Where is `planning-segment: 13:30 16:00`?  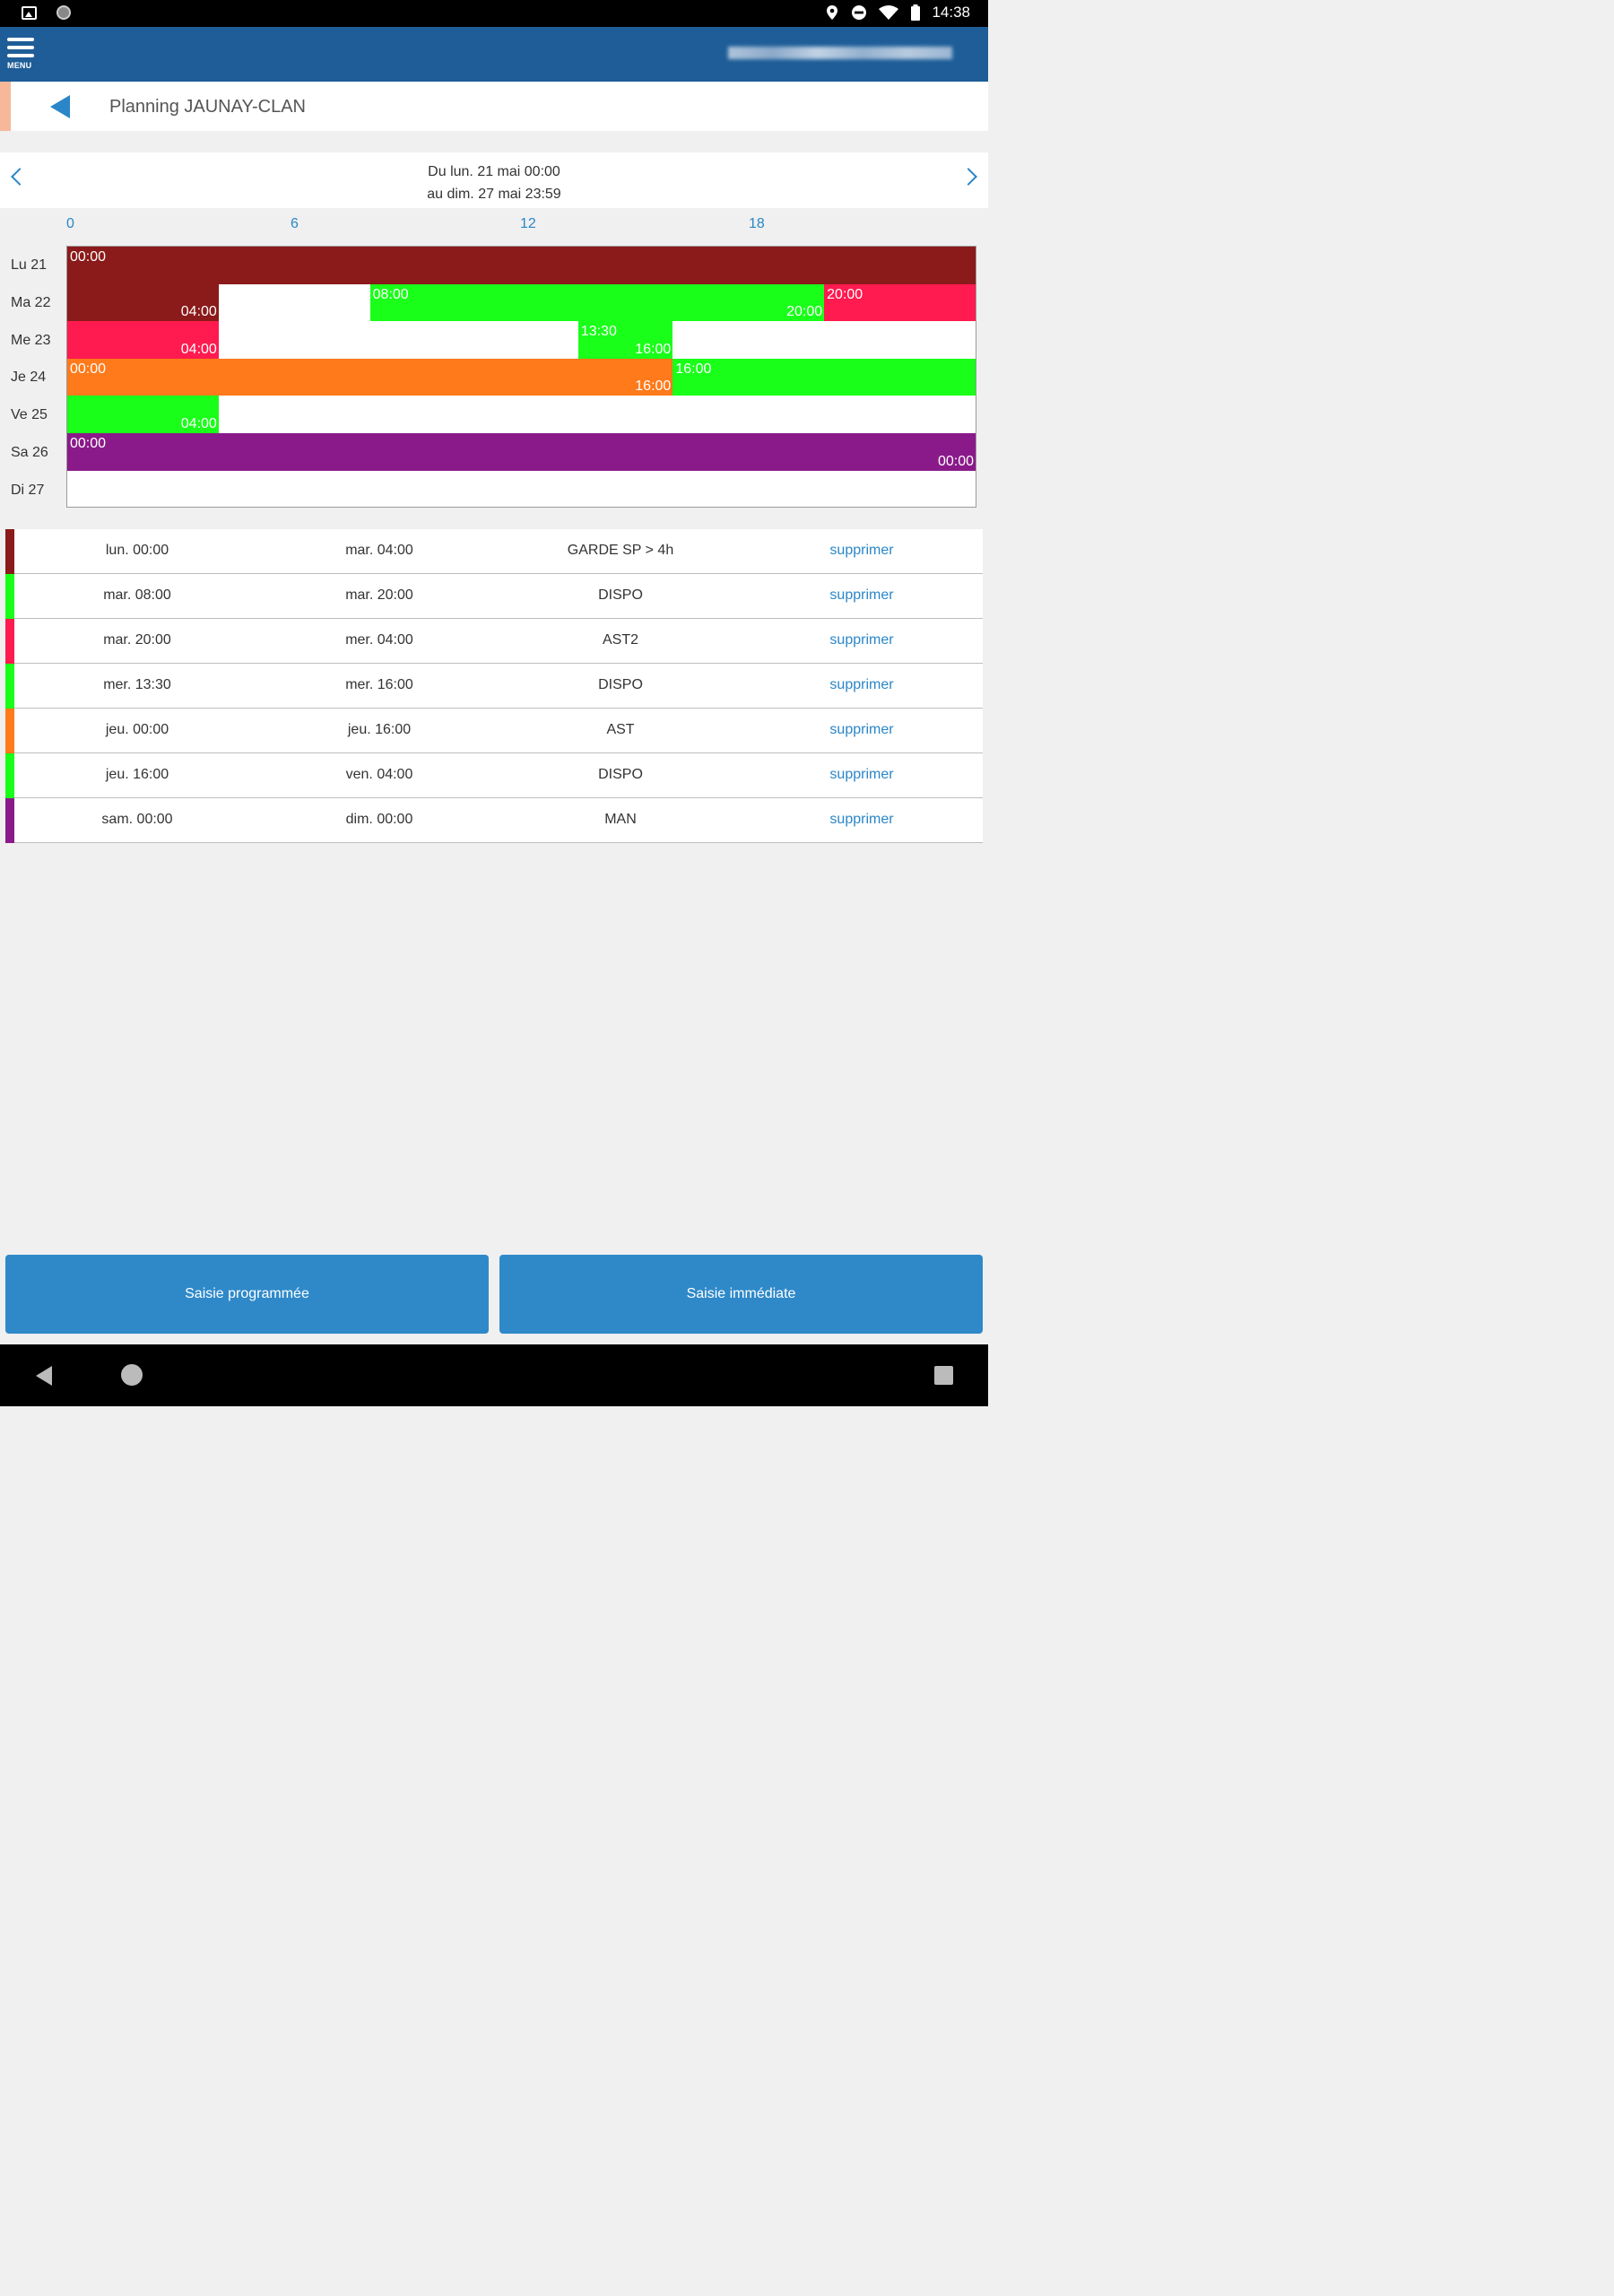
planning-segment: 13:30 16:00 is located at coordinates (625, 340).